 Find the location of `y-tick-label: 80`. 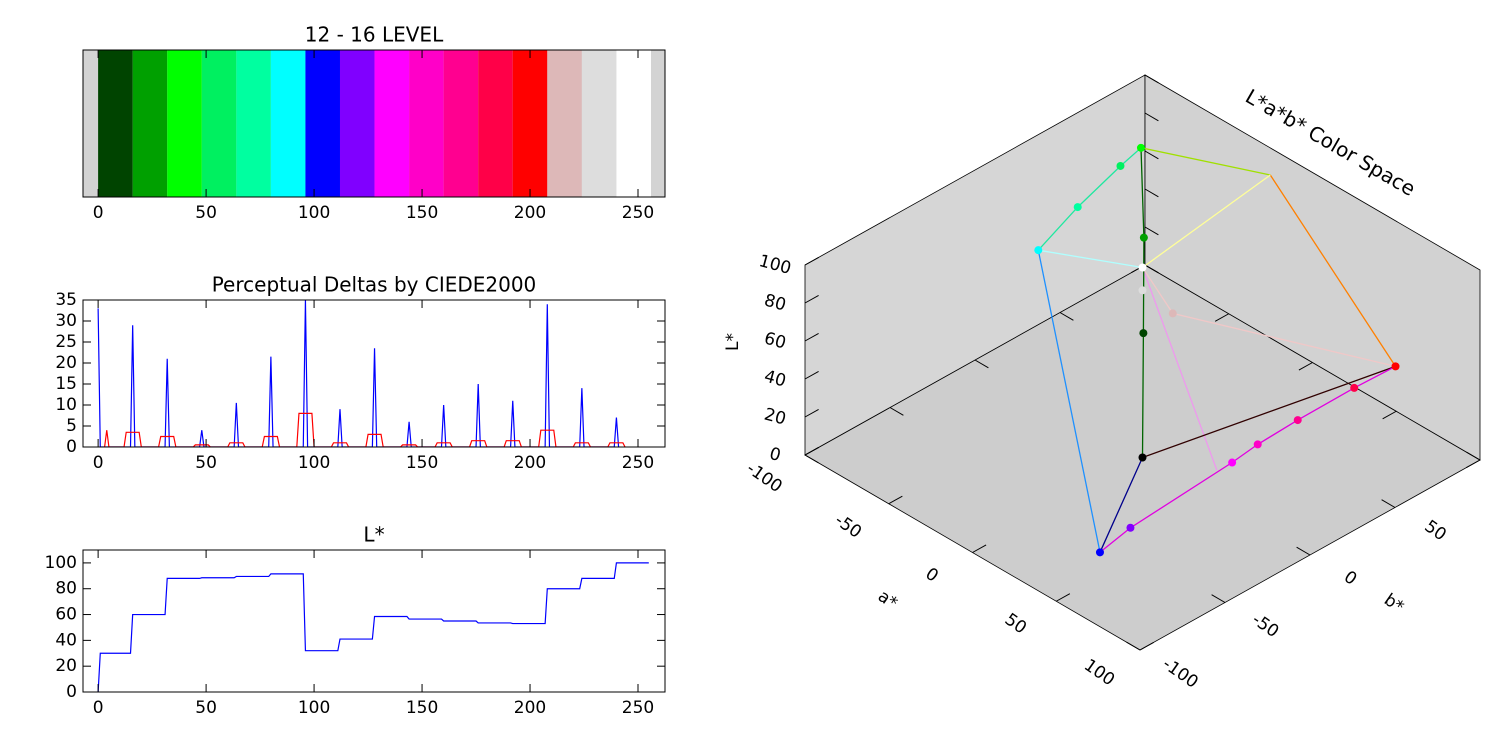

y-tick-label: 80 is located at coordinates (66, 589).